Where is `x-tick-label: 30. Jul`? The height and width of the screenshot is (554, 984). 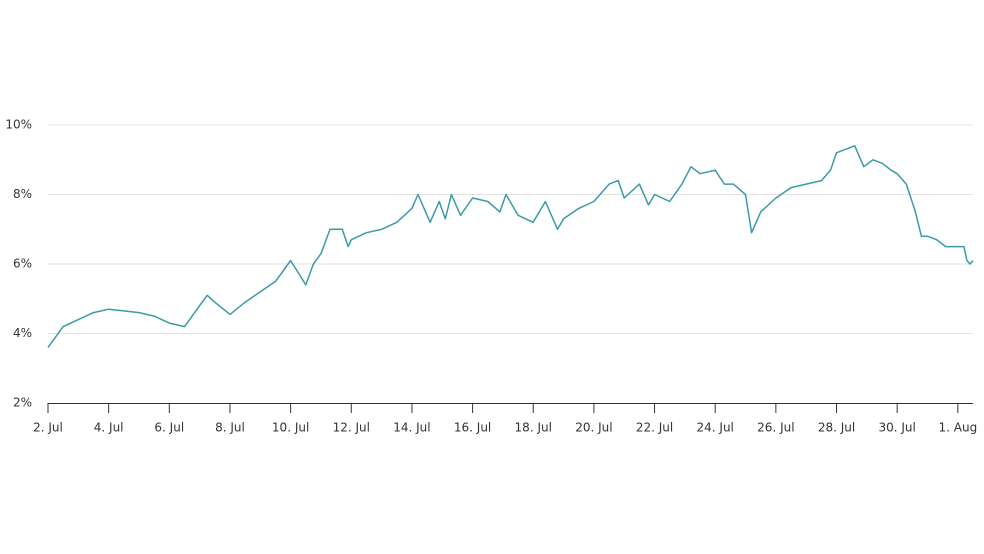
x-tick-label: 30. Jul is located at coordinates (896, 428).